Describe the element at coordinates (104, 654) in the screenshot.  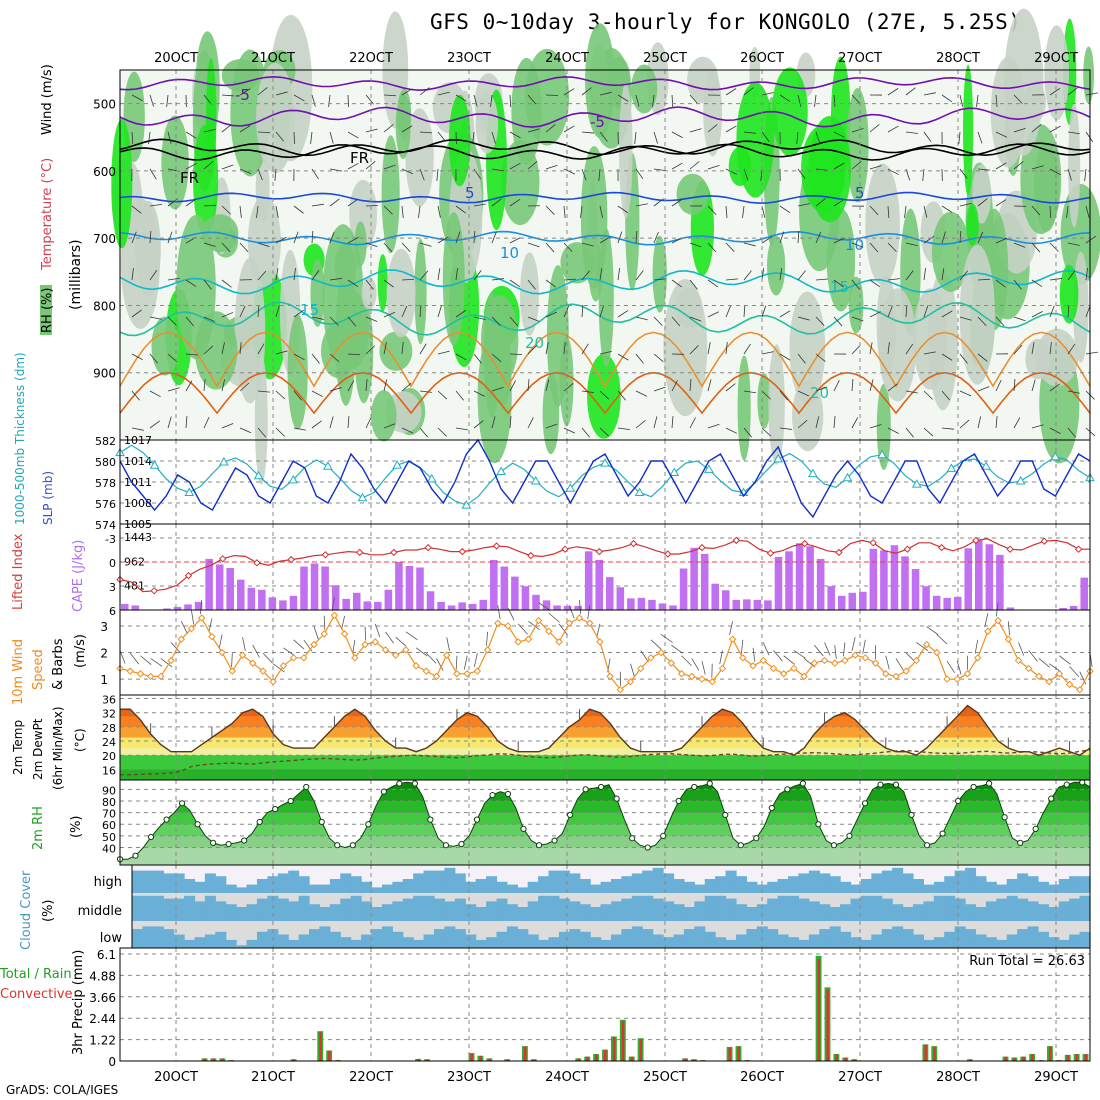
I see `wind-ytick: 2` at that location.